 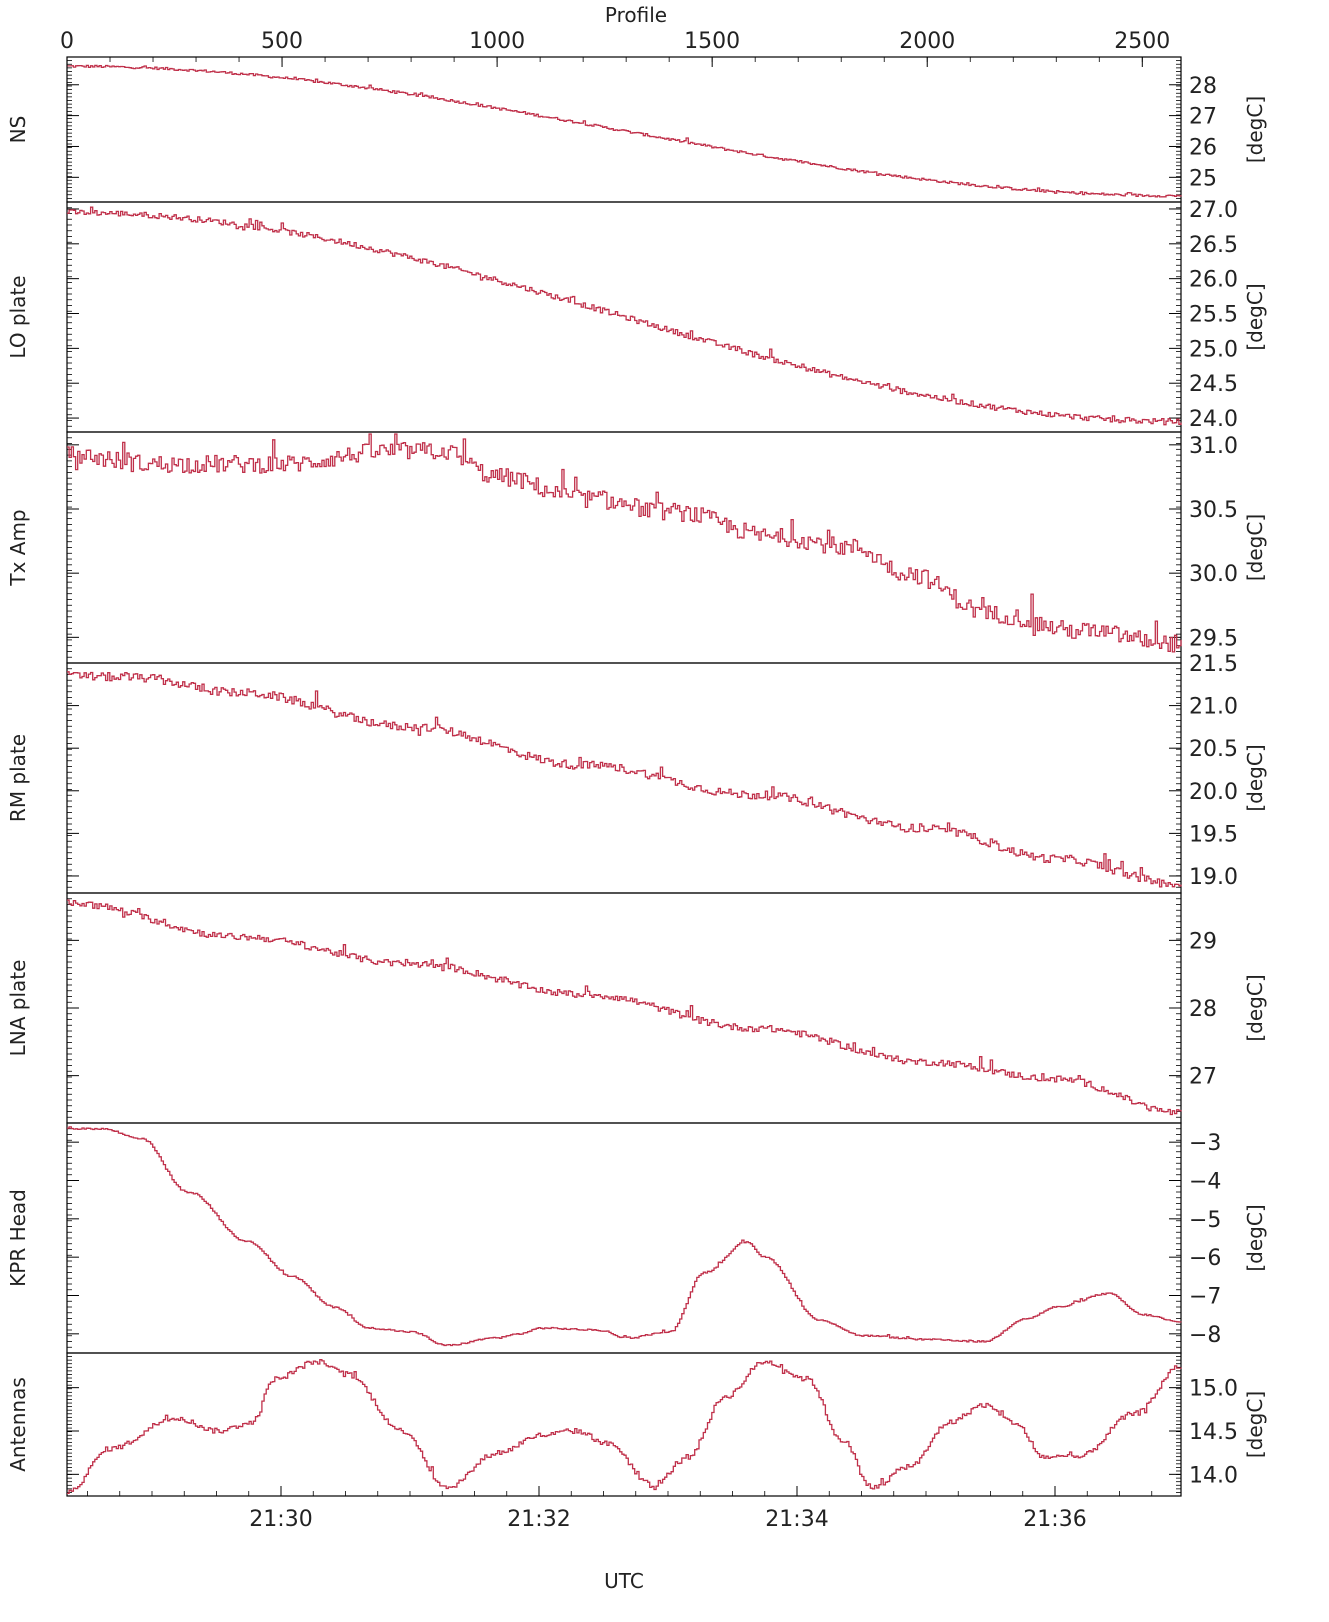 I want to click on y-tick-label: −3, so click(x=1205, y=1143).